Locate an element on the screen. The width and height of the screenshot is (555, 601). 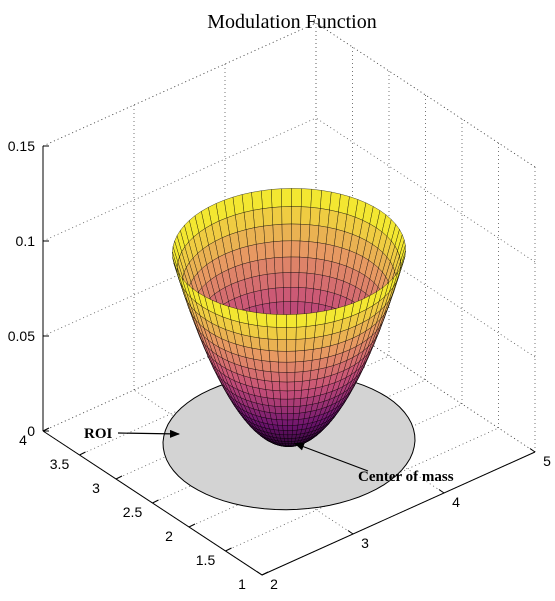
y-tick-label: 2 is located at coordinates (169, 536).